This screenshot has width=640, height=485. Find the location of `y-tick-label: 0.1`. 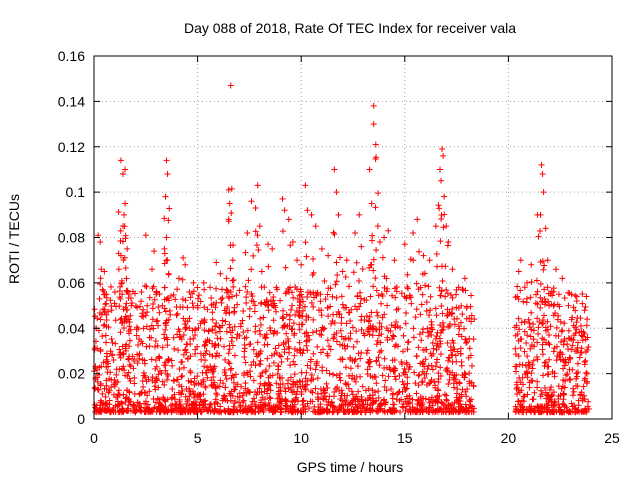

y-tick-label: 0.1 is located at coordinates (76, 192).